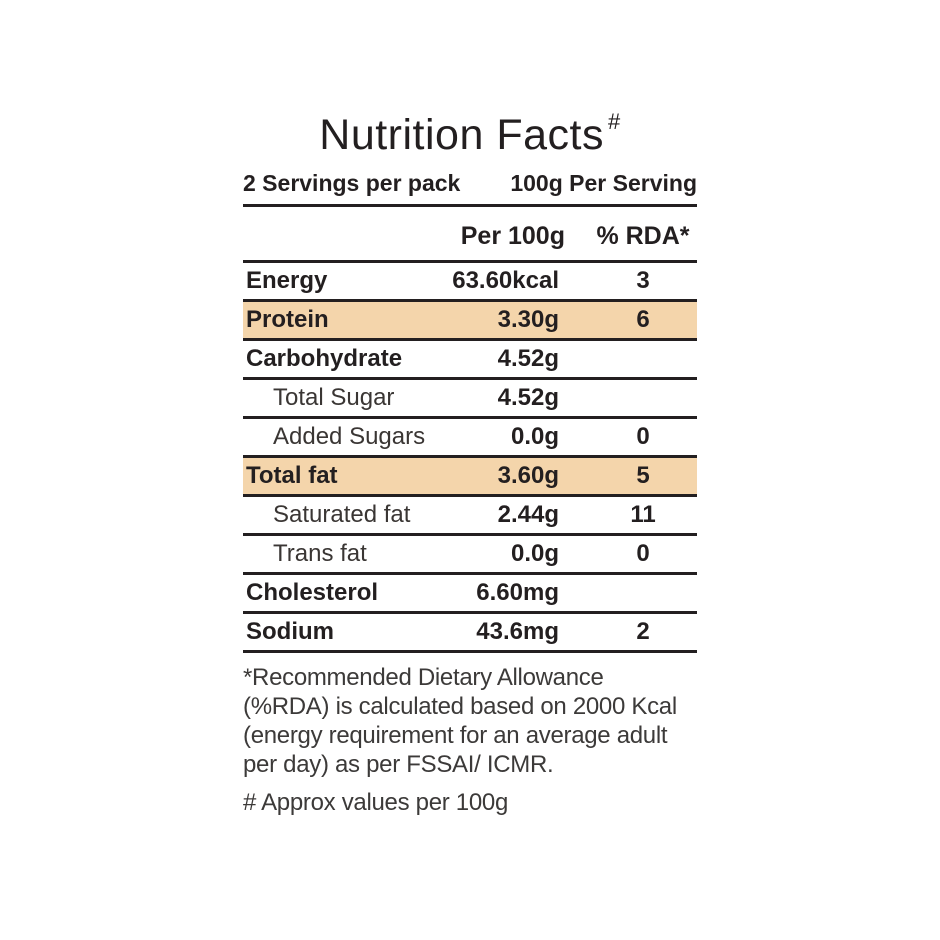  I want to click on title-footnote-marker: #, so click(614, 121).